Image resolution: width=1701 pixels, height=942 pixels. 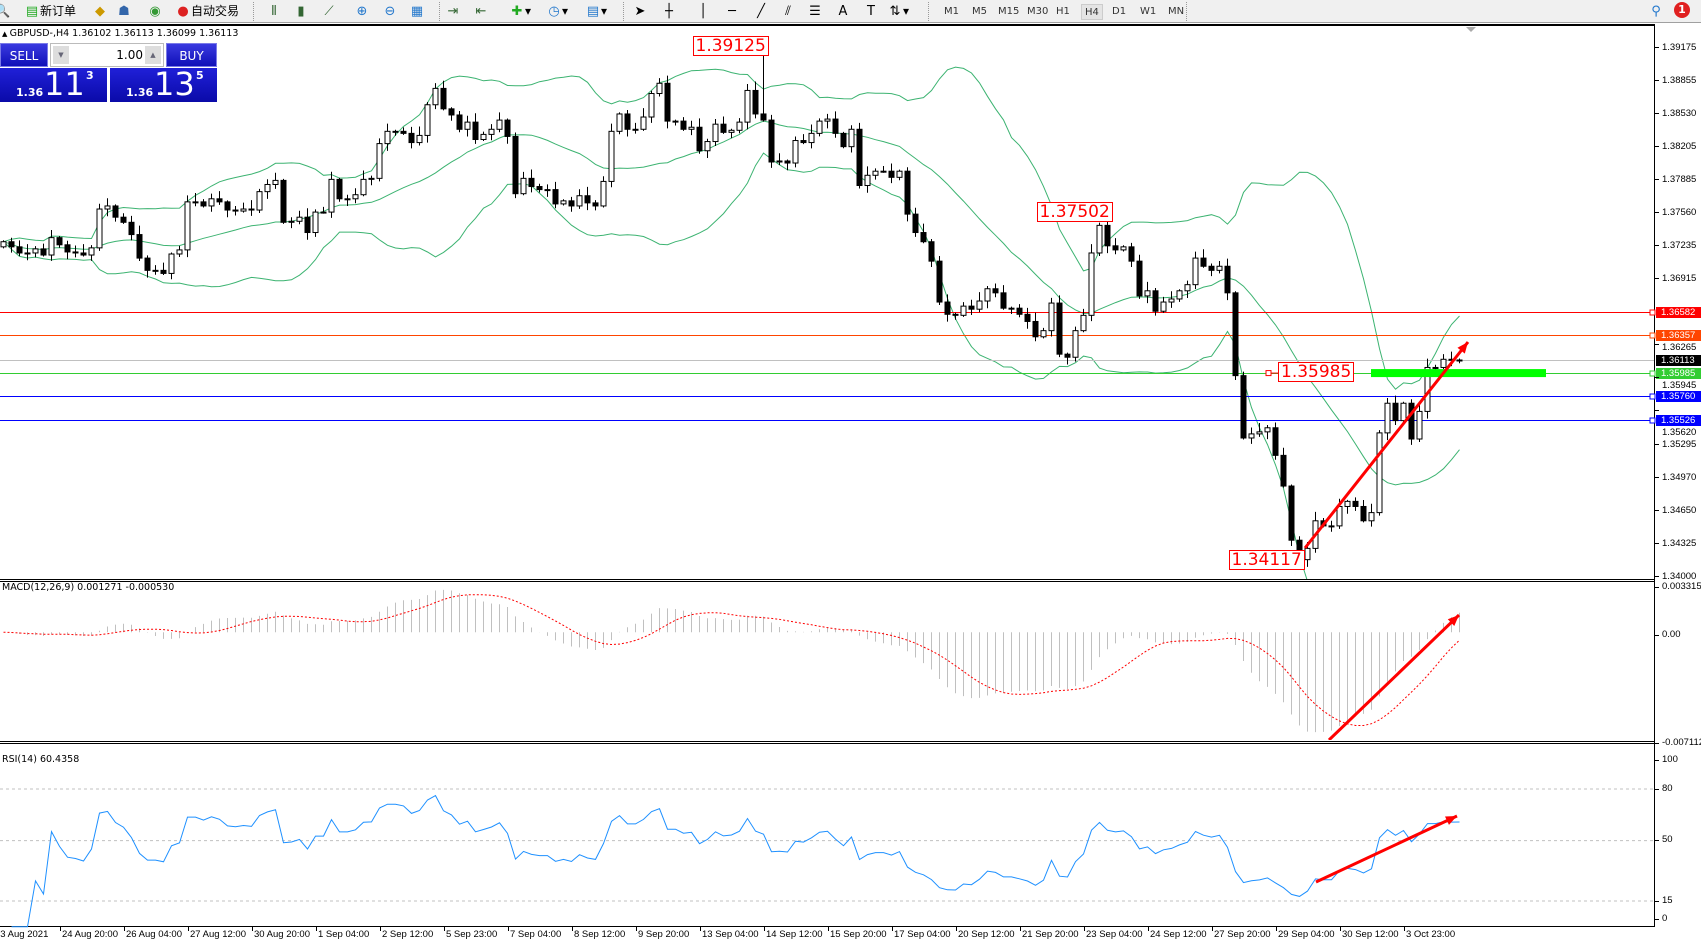 What do you see at coordinates (1679, 245) in the screenshot?
I see `price-axis-label: 1.37235` at bounding box center [1679, 245].